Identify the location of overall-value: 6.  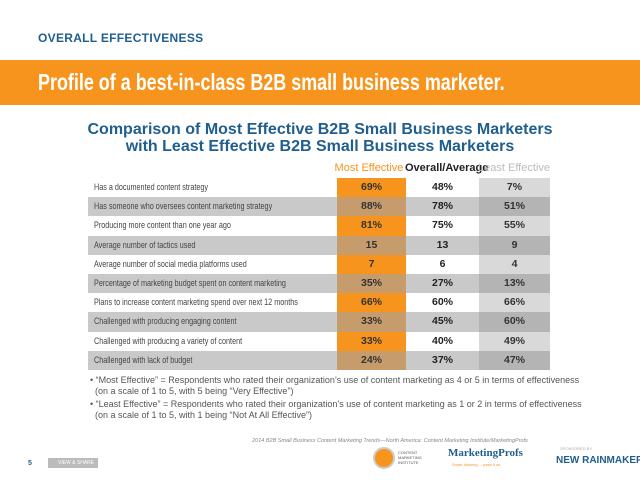
(442, 263).